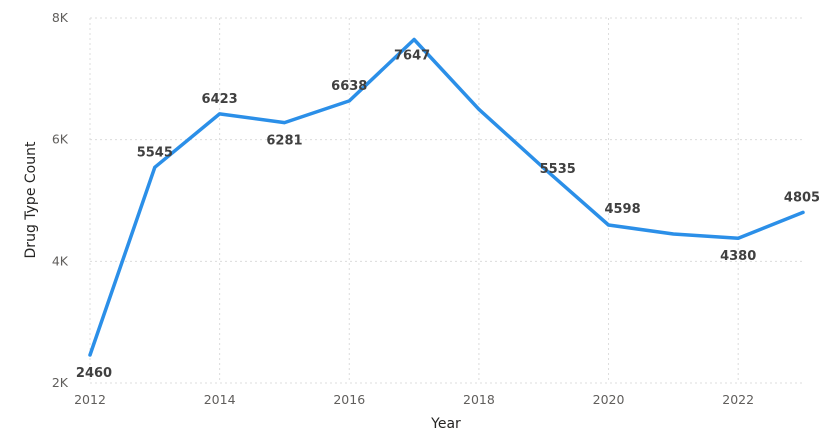 The width and height of the screenshot is (819, 428). Describe the element at coordinates (60, 139) in the screenshot. I see `y-tick-label: 6K` at that location.